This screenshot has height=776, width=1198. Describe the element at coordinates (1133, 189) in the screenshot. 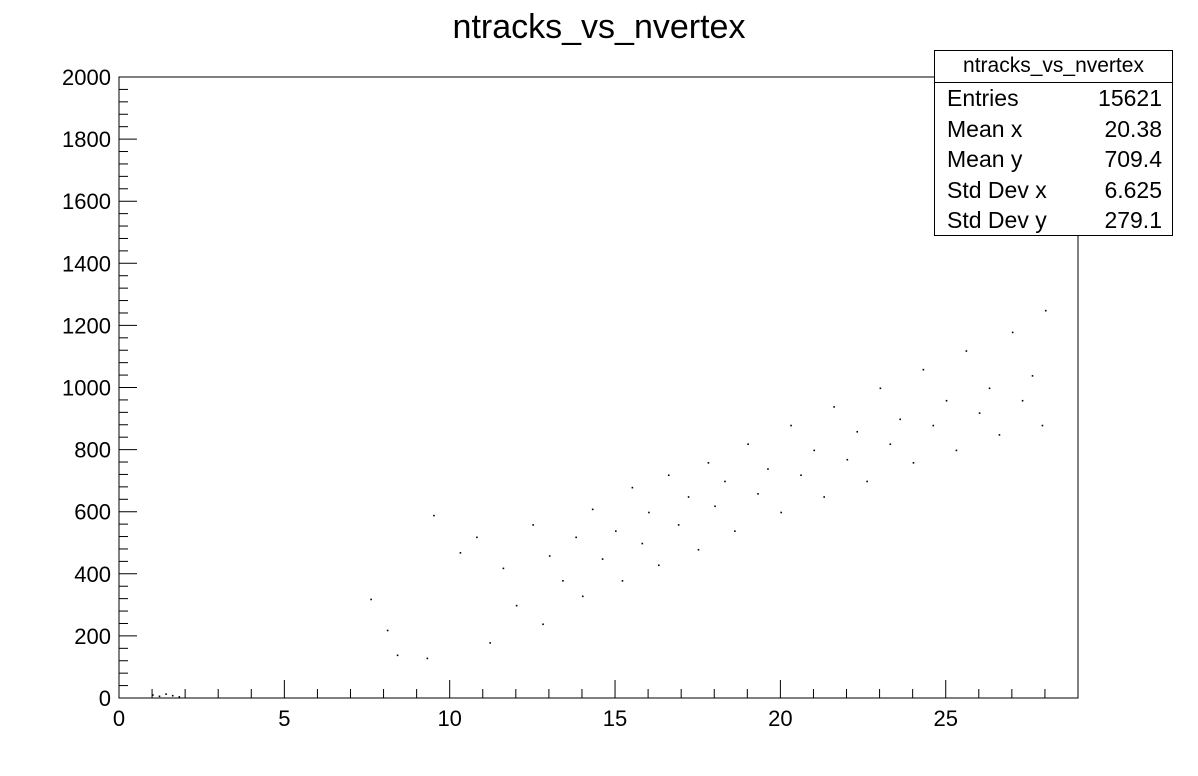

I see `stats-value: 6.625` at that location.